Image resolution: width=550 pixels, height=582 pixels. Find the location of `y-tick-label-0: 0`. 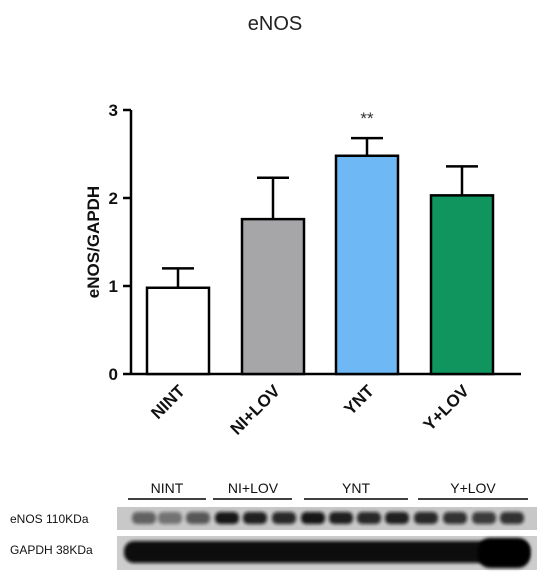

y-tick-label-0: 0 is located at coordinates (113, 374).